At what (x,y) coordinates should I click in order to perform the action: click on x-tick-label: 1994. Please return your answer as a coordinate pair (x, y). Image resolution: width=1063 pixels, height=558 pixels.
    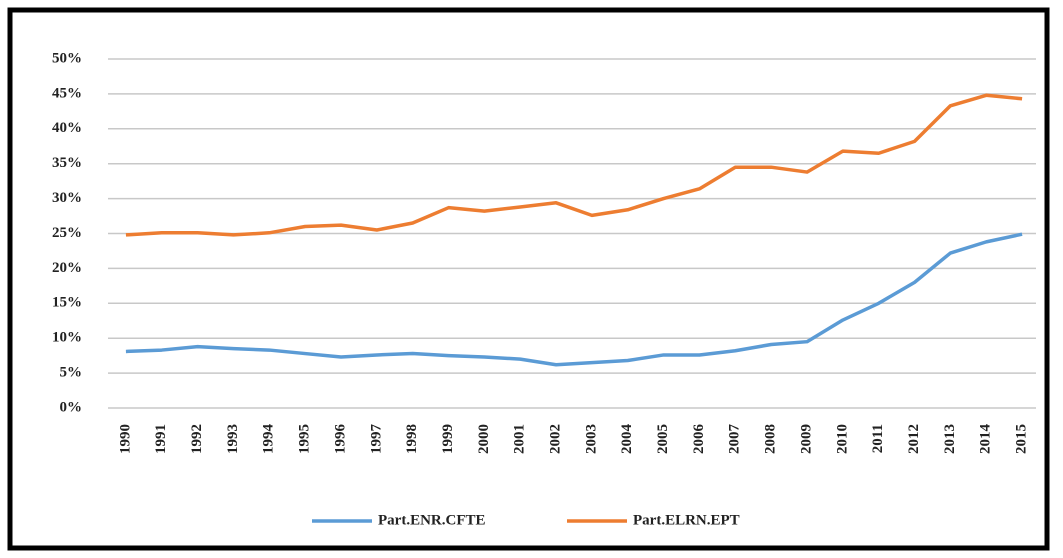
    Looking at the image, I should click on (269, 439).